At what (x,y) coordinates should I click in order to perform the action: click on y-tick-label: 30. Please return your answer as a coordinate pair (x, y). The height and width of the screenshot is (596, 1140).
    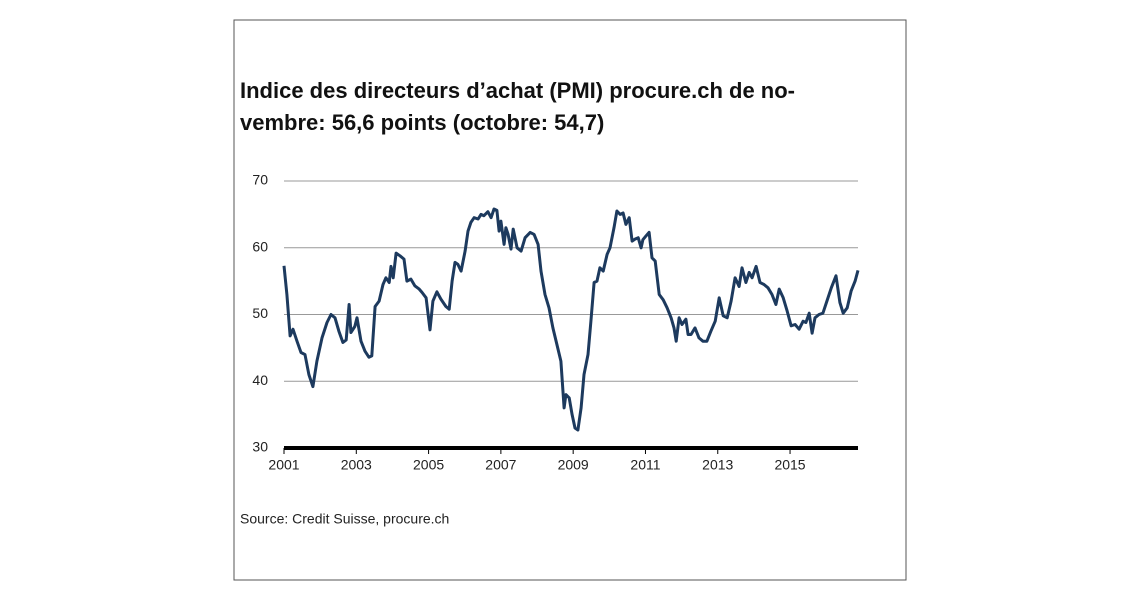
    Looking at the image, I should click on (260, 447).